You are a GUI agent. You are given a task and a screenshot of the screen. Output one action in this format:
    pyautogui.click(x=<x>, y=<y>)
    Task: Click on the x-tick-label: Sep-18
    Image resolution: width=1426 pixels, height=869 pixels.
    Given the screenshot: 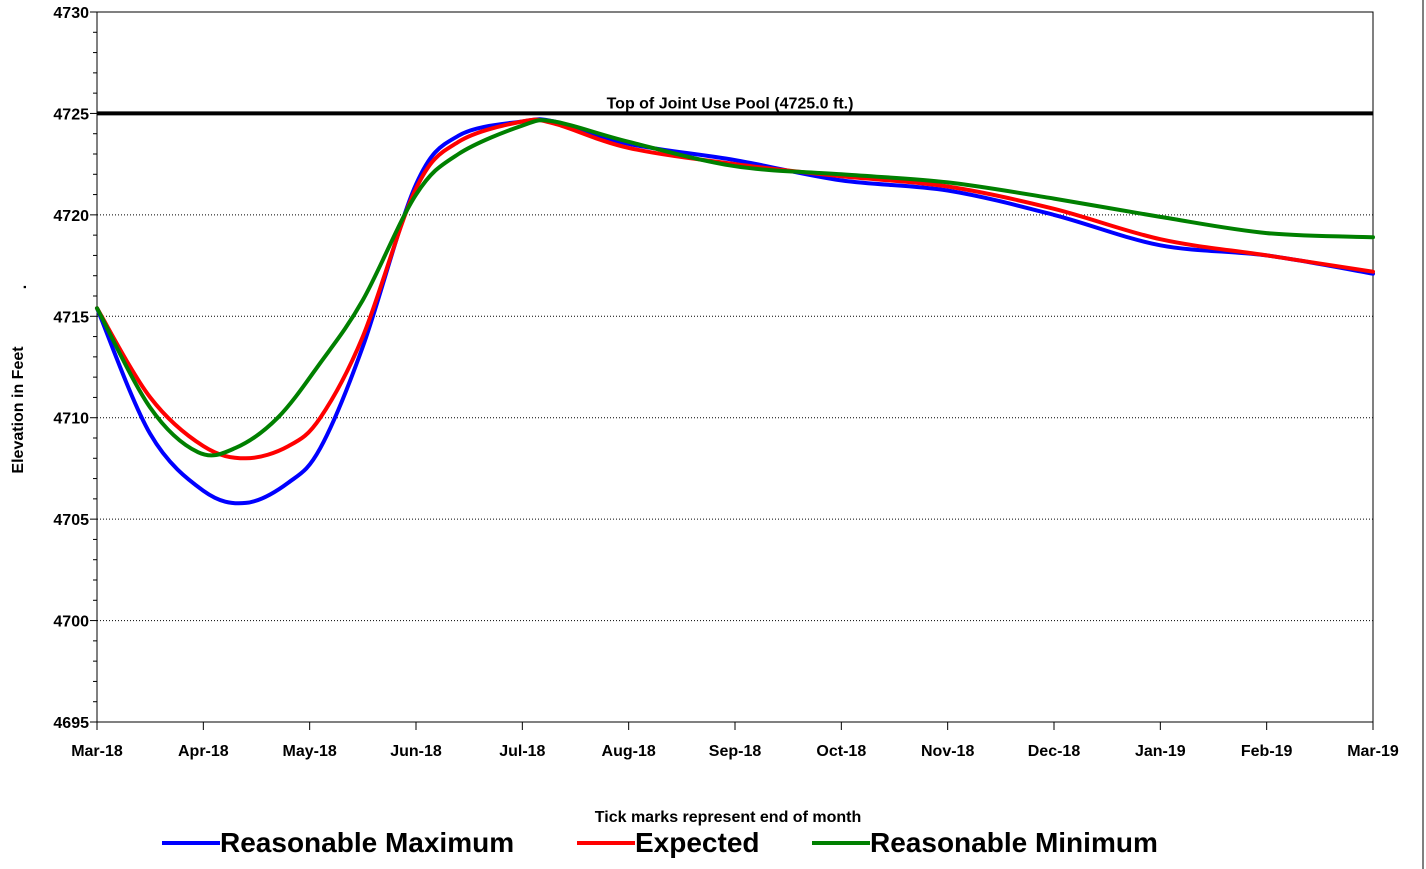 What is the action you would take?
    pyautogui.click(x=735, y=751)
    